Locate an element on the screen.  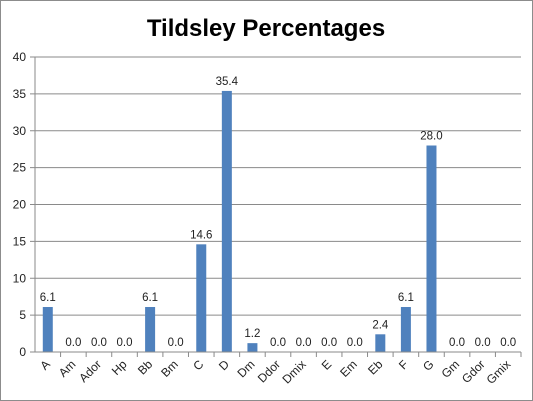
bar-G is located at coordinates (431, 248).